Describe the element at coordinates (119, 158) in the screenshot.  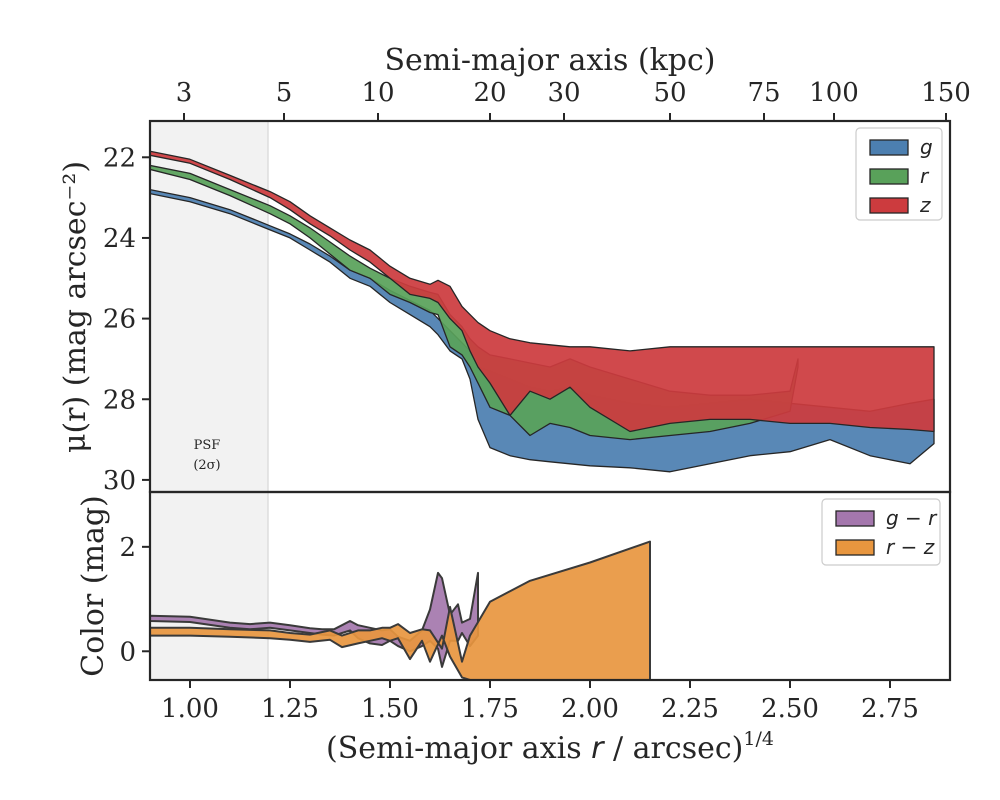
I see `top-ytick-label: 22` at that location.